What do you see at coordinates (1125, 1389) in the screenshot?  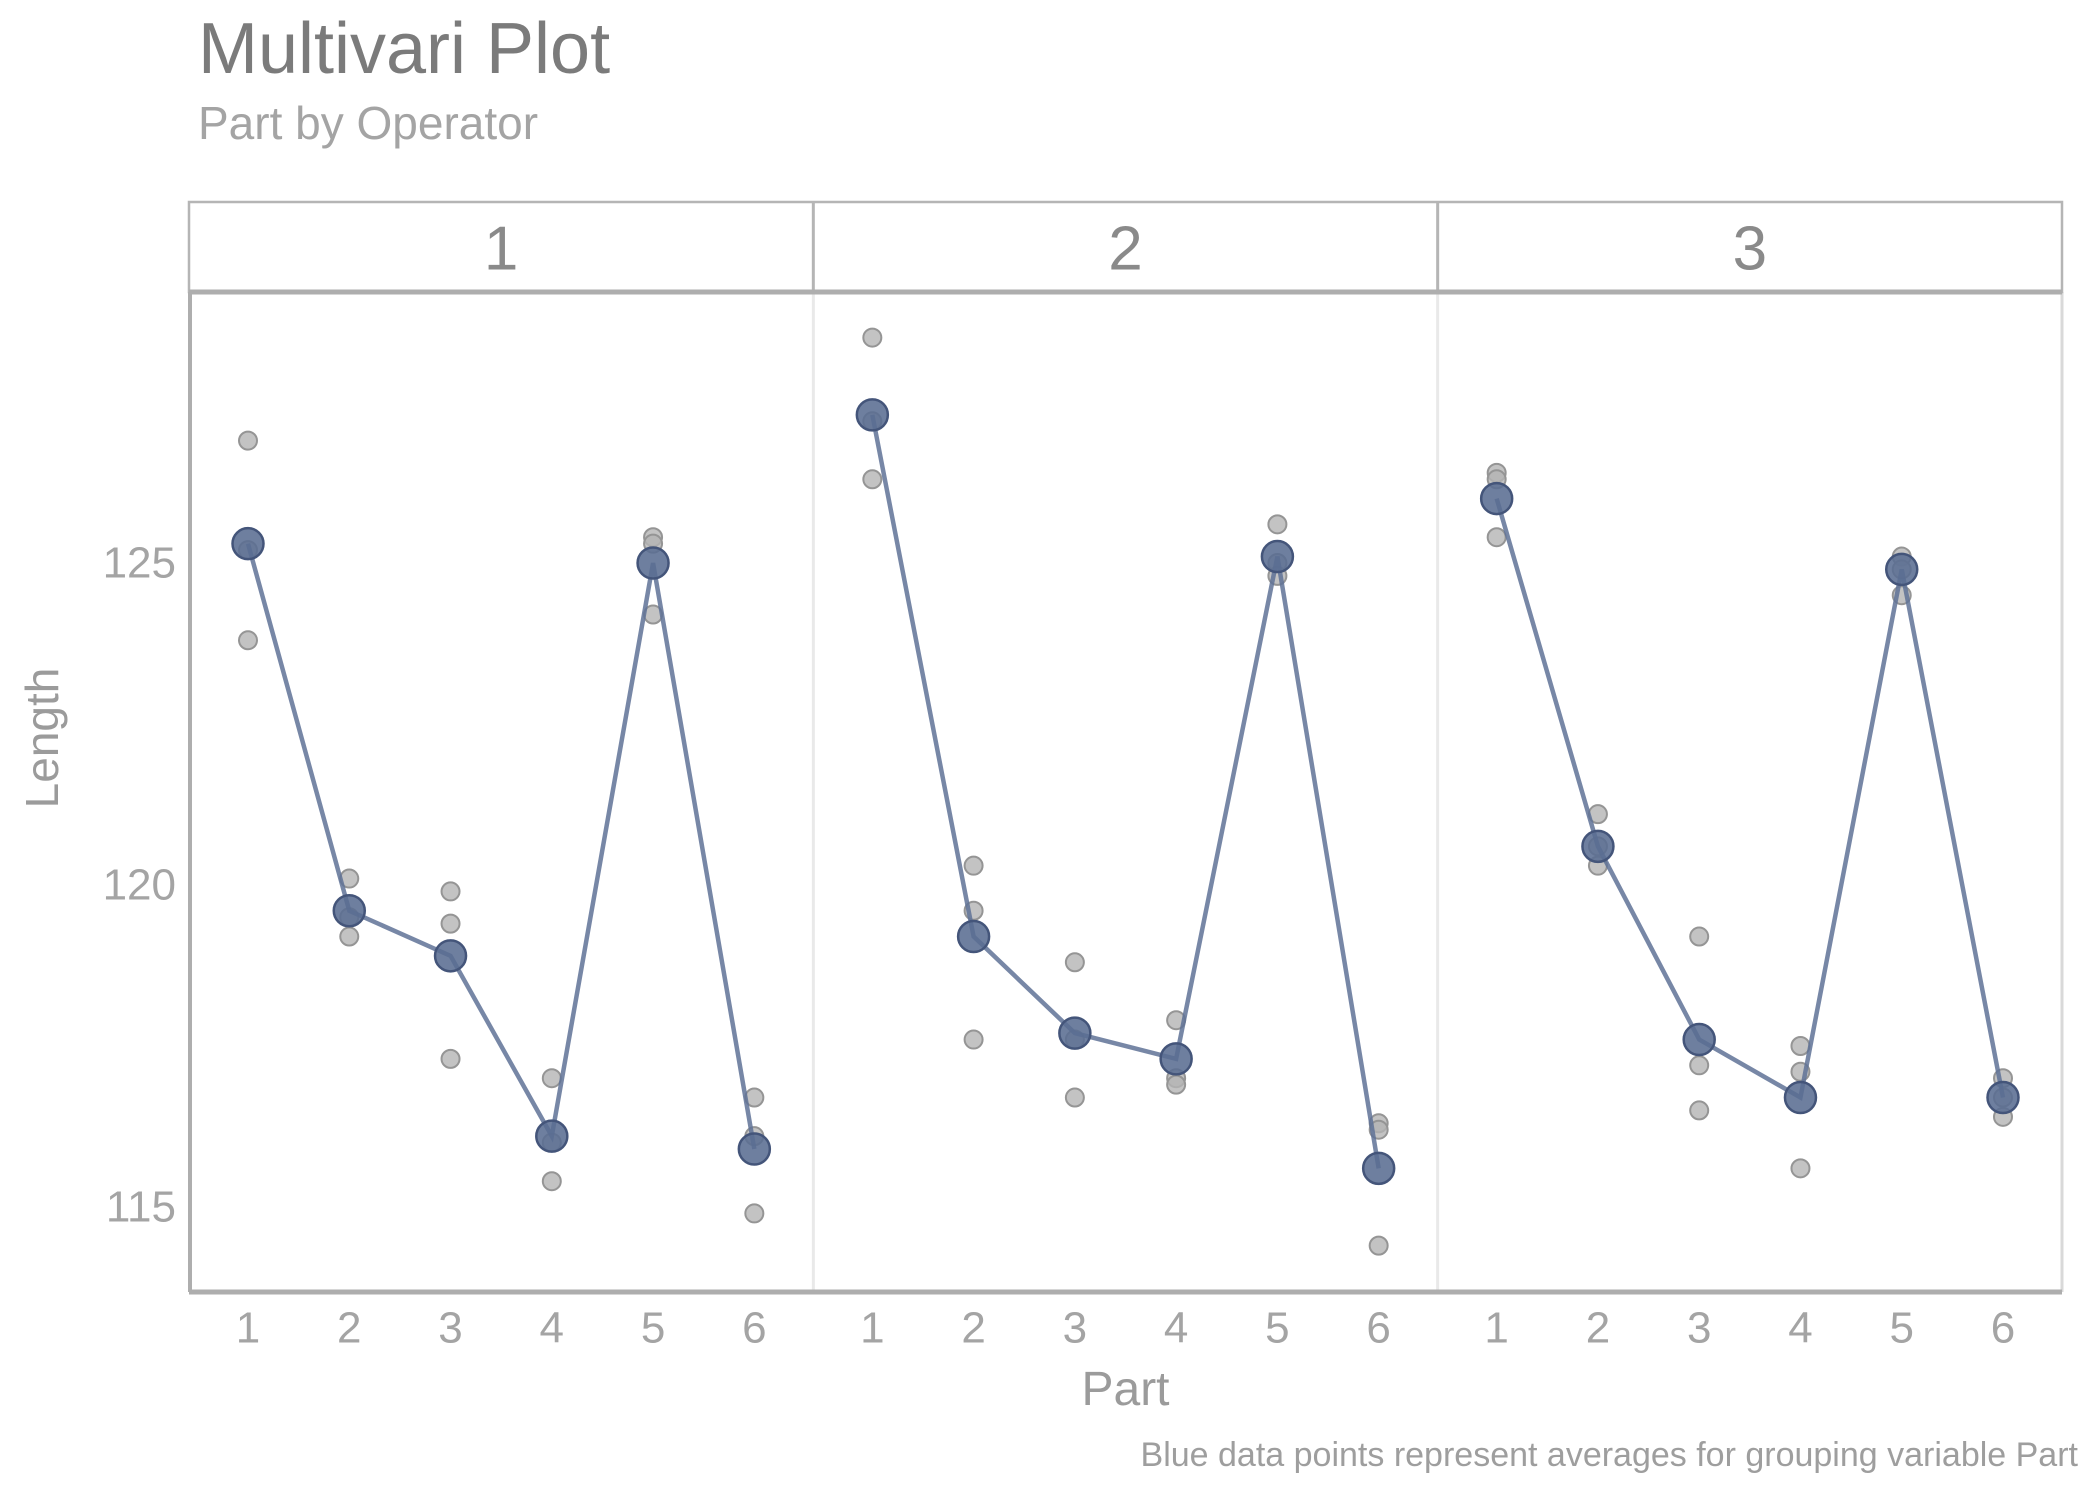 I see `x-axis-title: Part` at bounding box center [1125, 1389].